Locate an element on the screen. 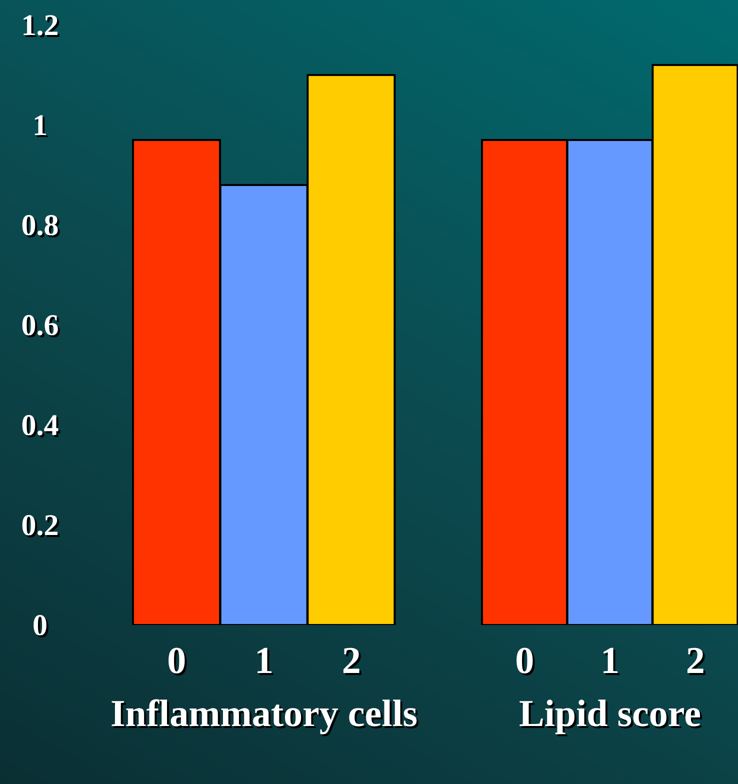 This screenshot has width=738, height=784. y-tick-label: 0.2 is located at coordinates (40, 525).